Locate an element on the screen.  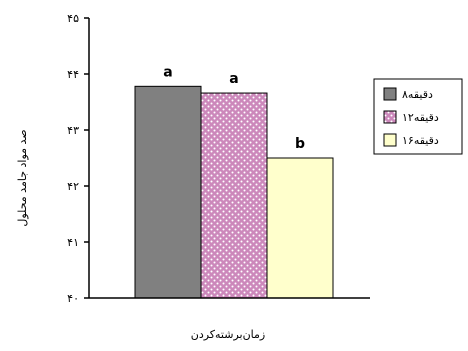
legend-label: ۱۲دقیقه is located at coordinates (420, 117).